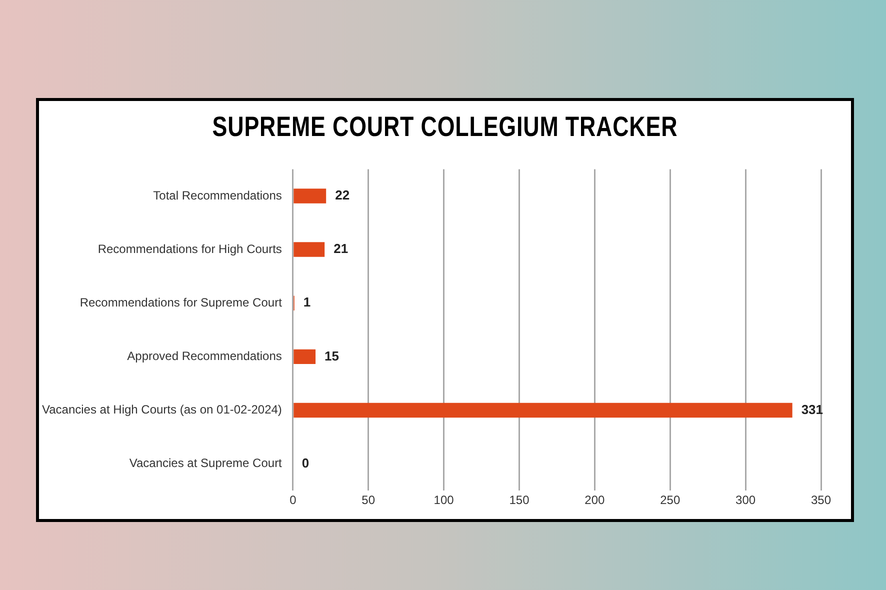 This screenshot has height=590, width=886. What do you see at coordinates (181, 302) in the screenshot?
I see `y-tick-label: Recommendations for Supreme Court` at bounding box center [181, 302].